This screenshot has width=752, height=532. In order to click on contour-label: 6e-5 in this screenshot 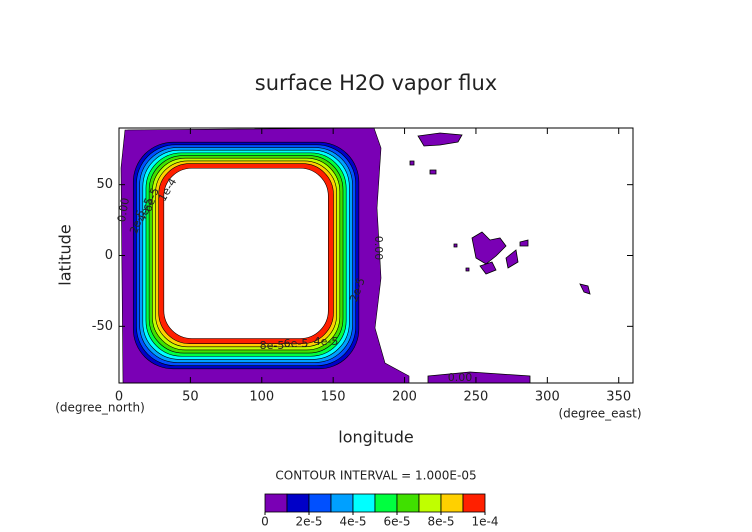, I will do `click(296, 343)`.